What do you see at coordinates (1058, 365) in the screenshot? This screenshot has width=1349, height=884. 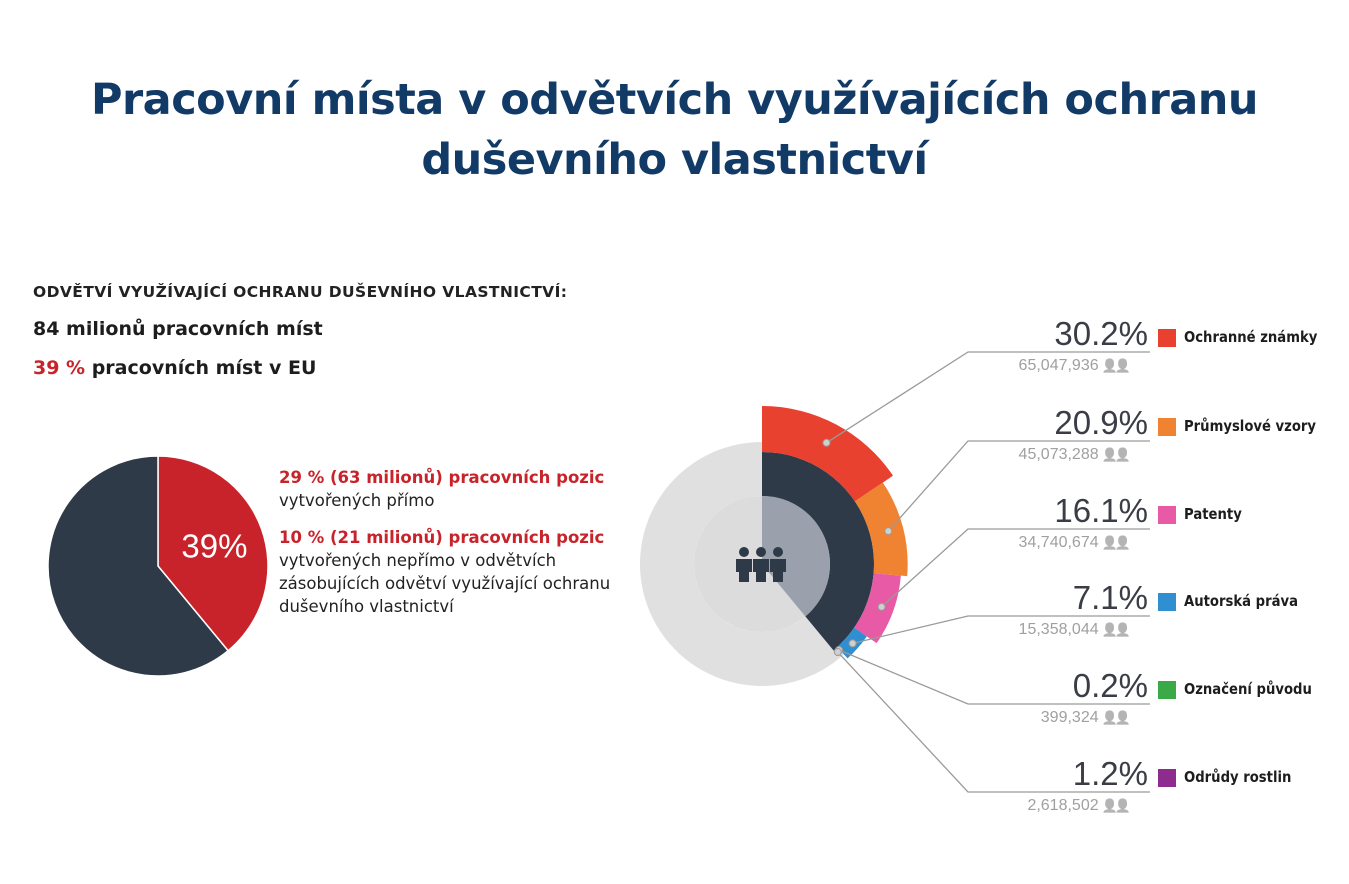 I see `sector-job-count-value: 65,047,936` at bounding box center [1058, 365].